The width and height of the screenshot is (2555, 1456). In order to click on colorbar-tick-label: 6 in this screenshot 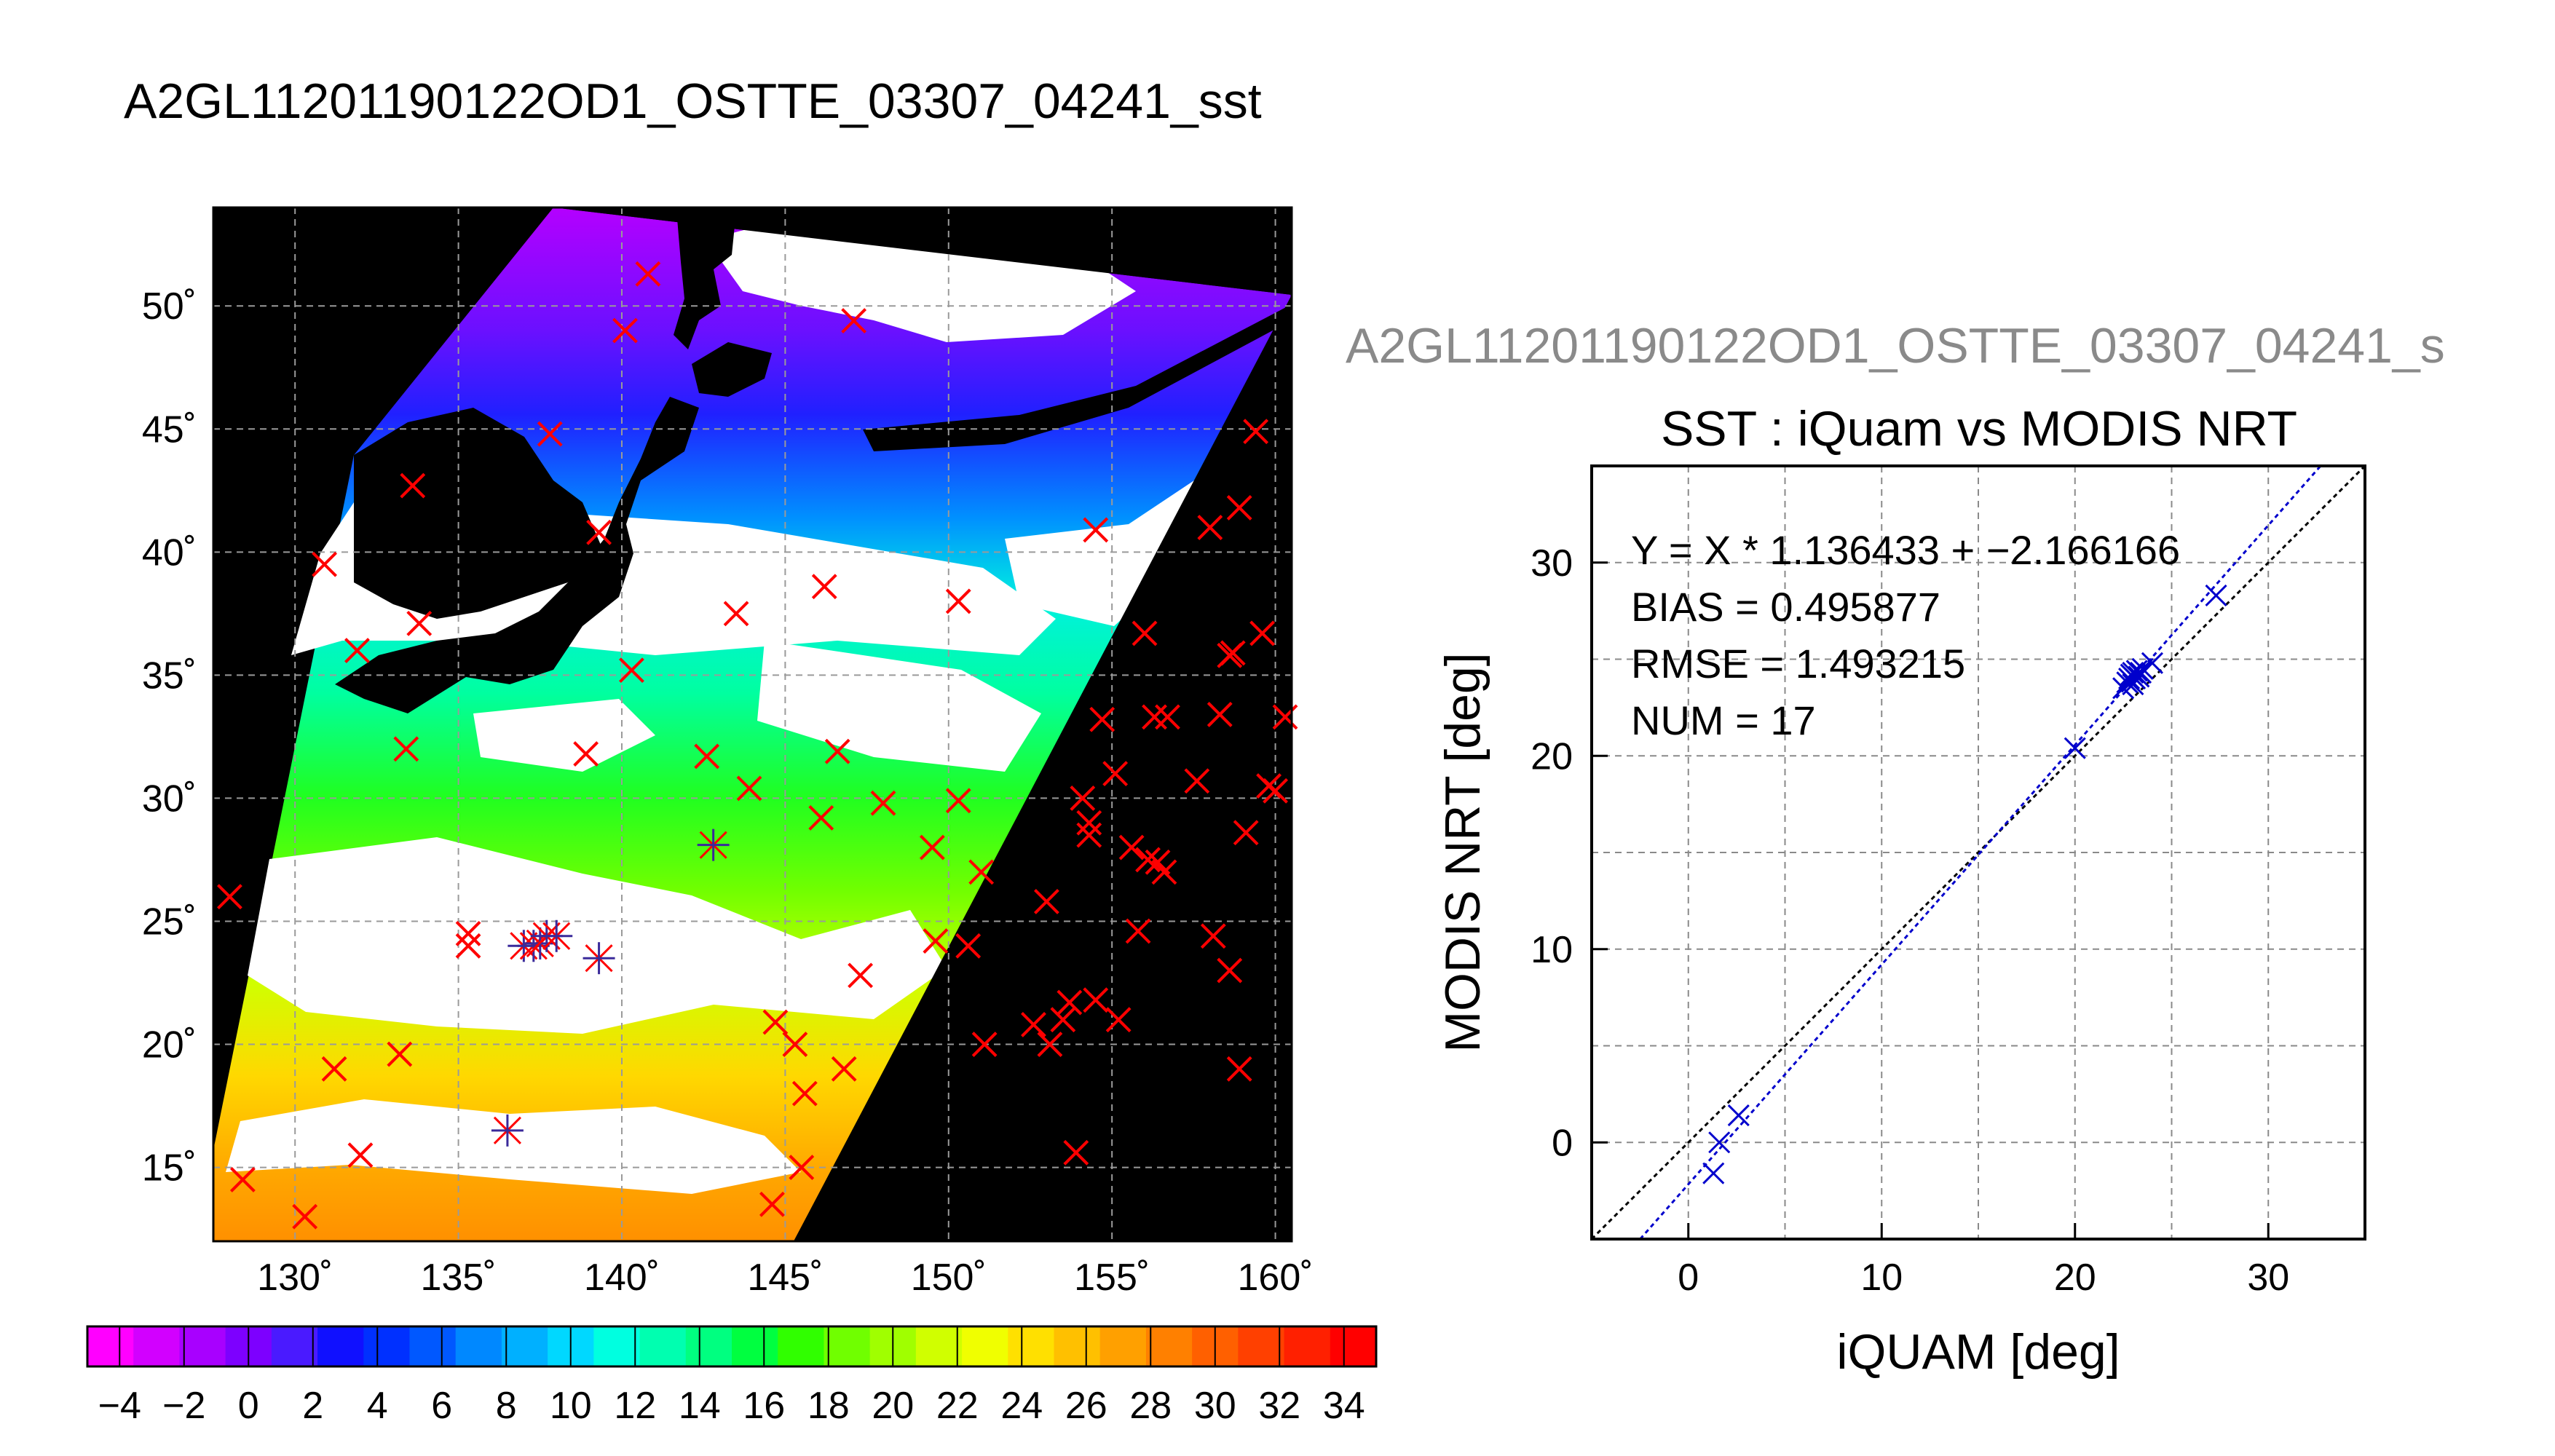, I will do `click(441, 1406)`.